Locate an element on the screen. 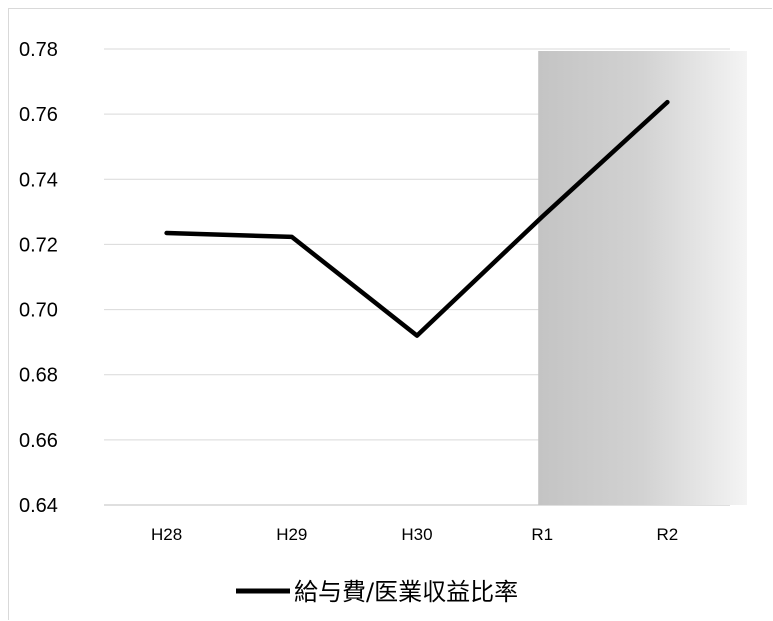  legend-label: 給与費/医業収益比率 is located at coordinates (406, 592).